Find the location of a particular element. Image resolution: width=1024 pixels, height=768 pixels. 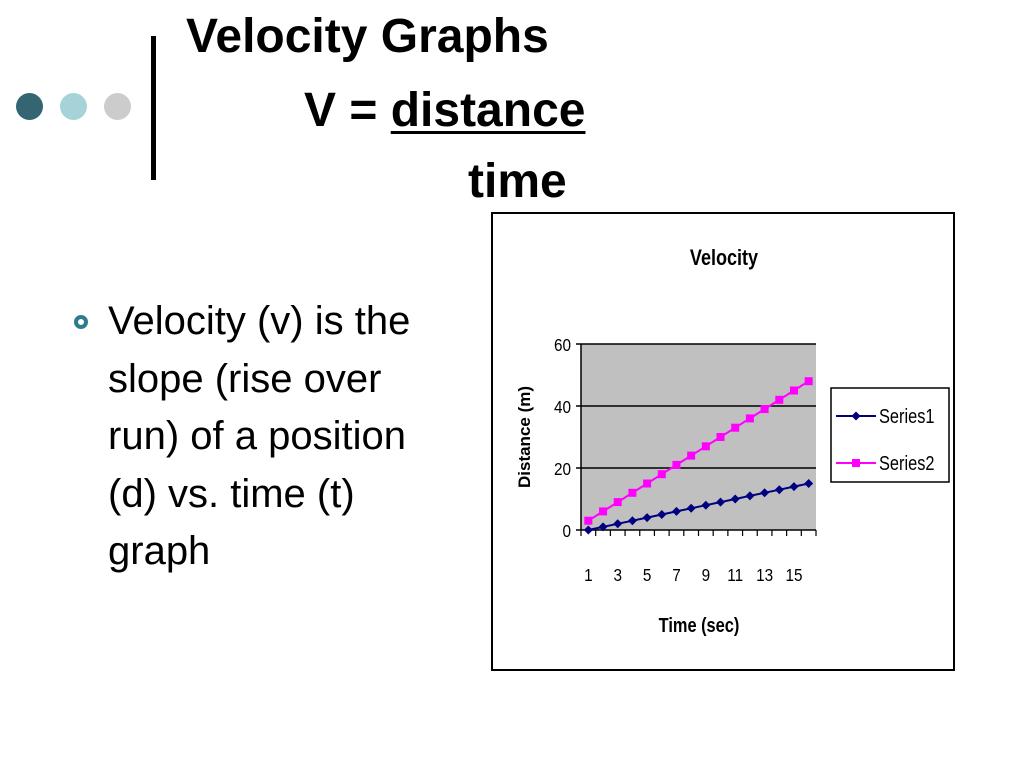

formula-numerator: distance is located at coordinates (488, 110).